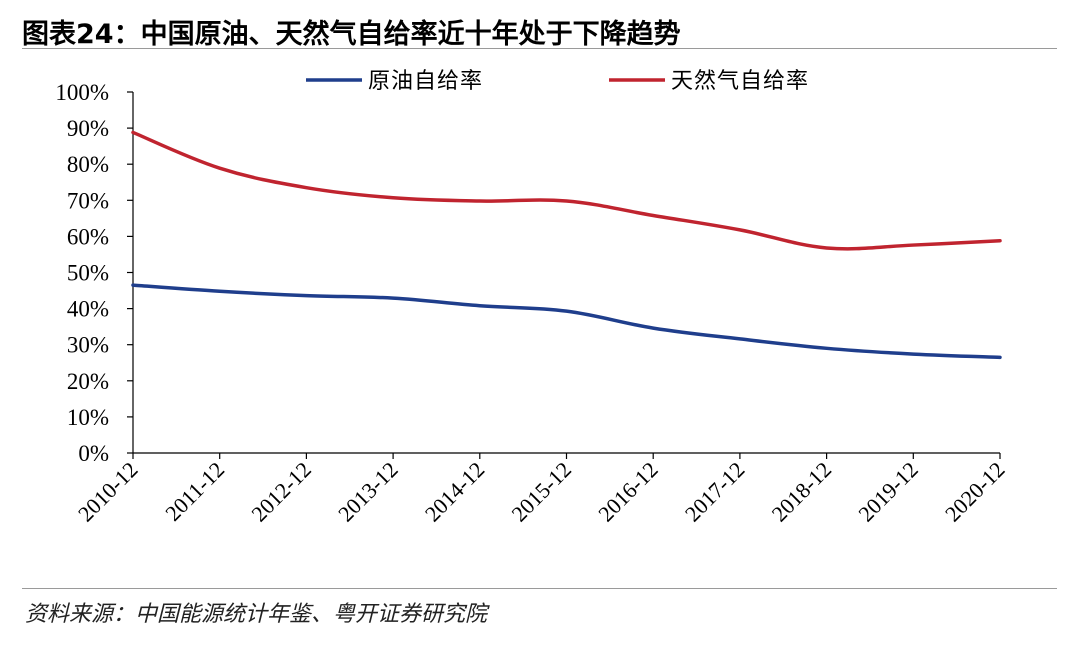  What do you see at coordinates (455, 492) in the screenshot?
I see `x-tick-label: 2014-12` at bounding box center [455, 492].